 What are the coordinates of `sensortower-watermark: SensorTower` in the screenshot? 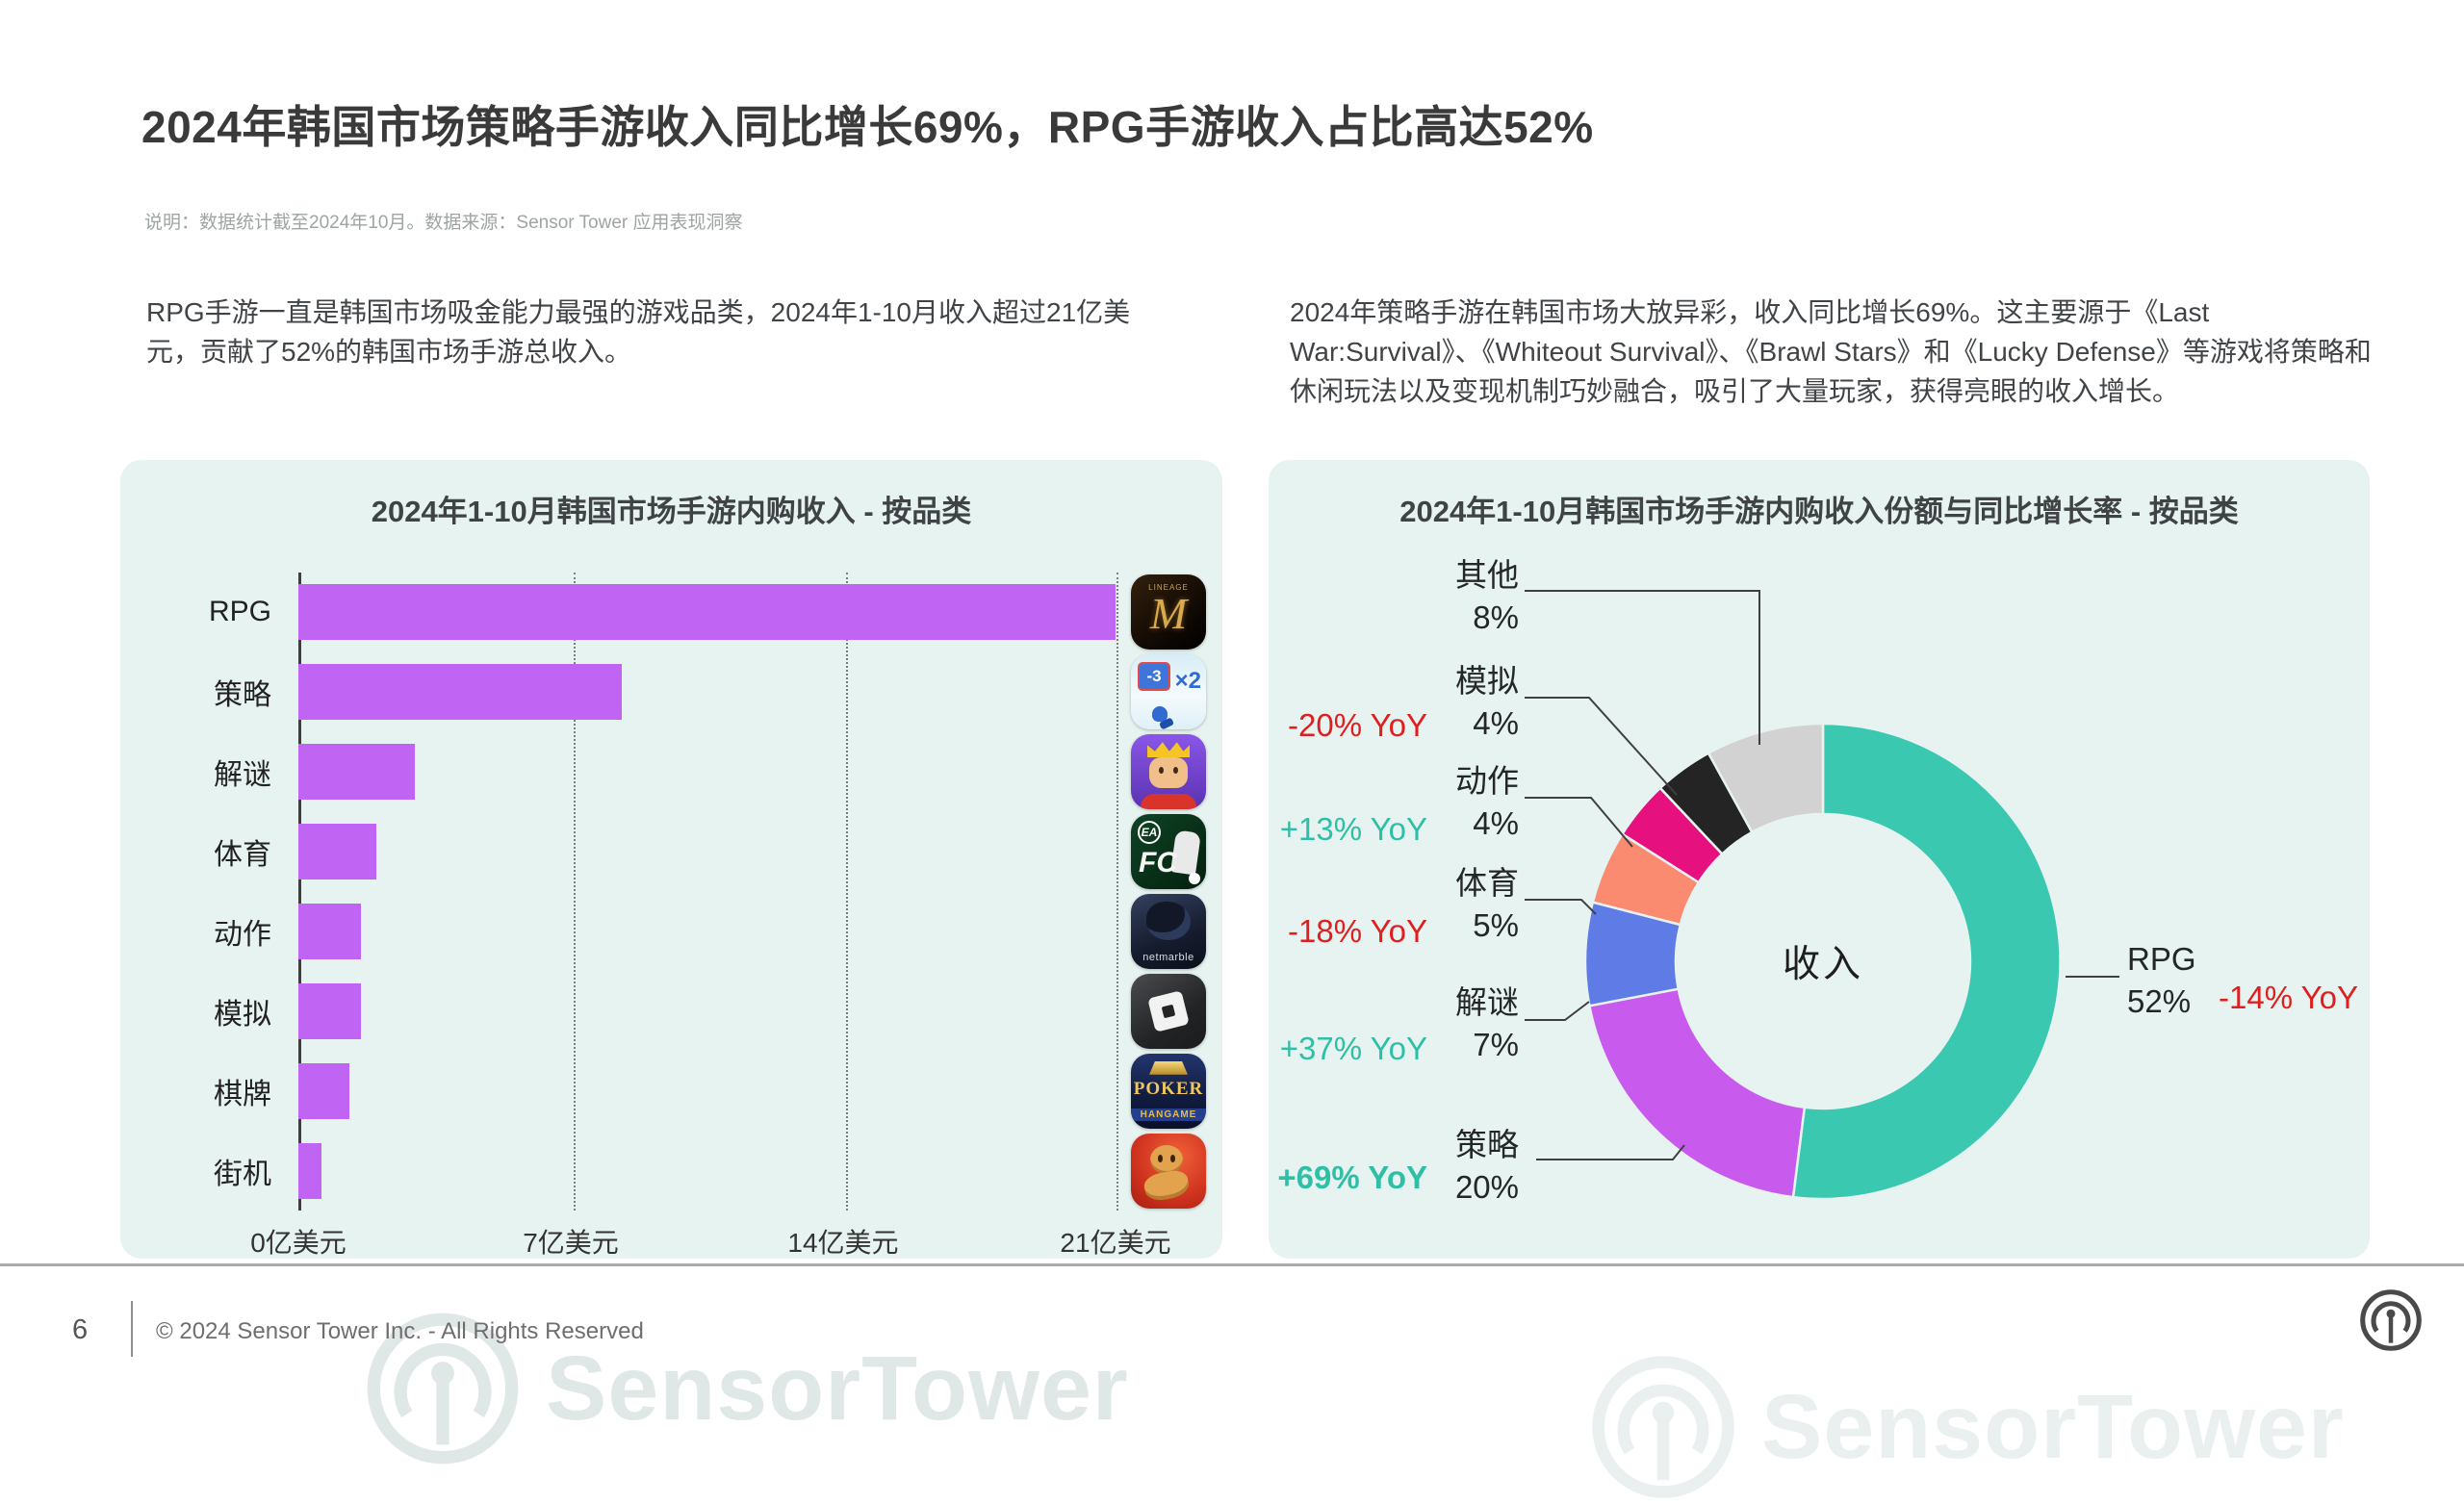 It's located at (1965, 1427).